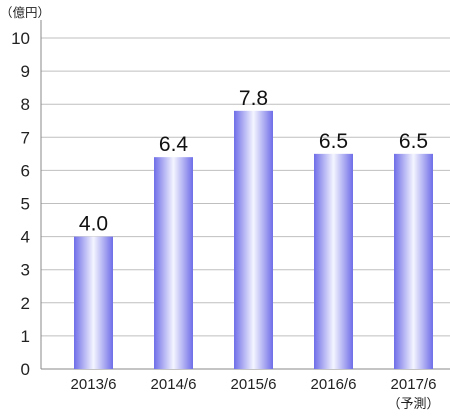 The width and height of the screenshot is (450, 416). I want to click on x-tick-label: 2013/6, so click(94, 384).